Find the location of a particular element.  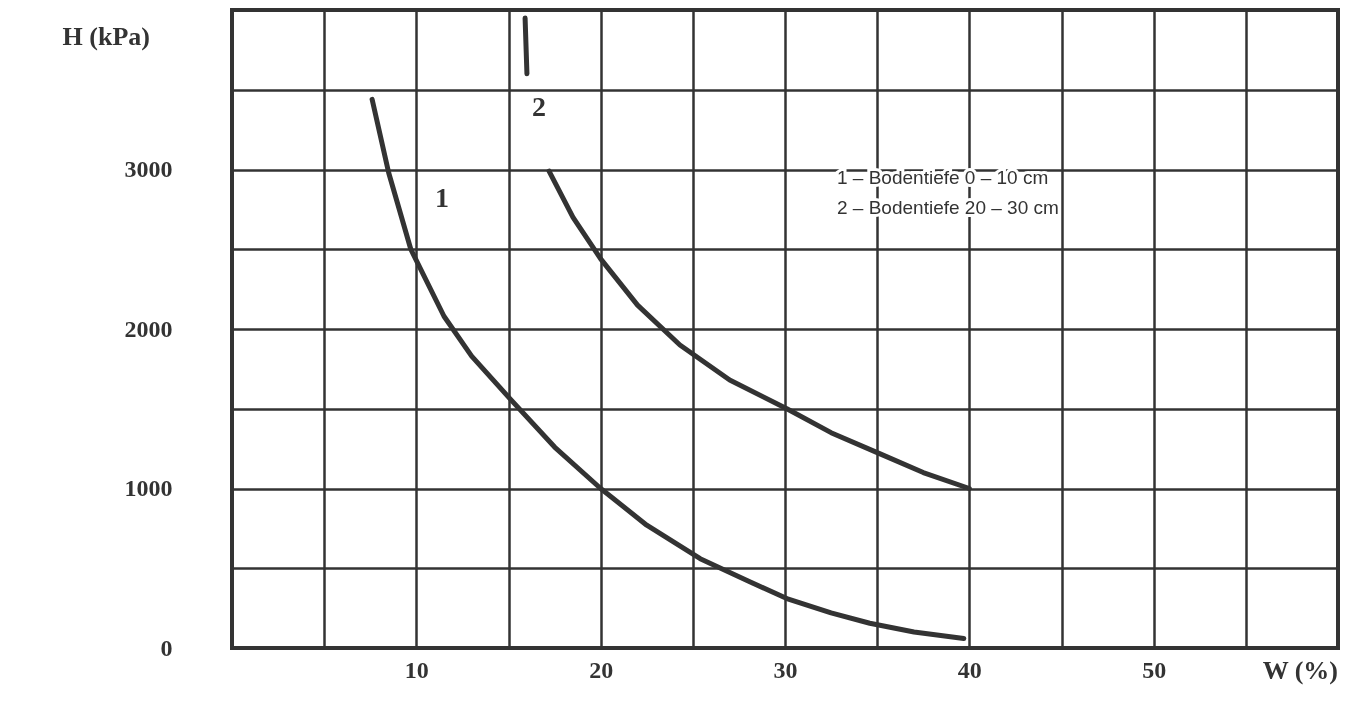

y-tick-label: 1000 is located at coordinates (148, 488).